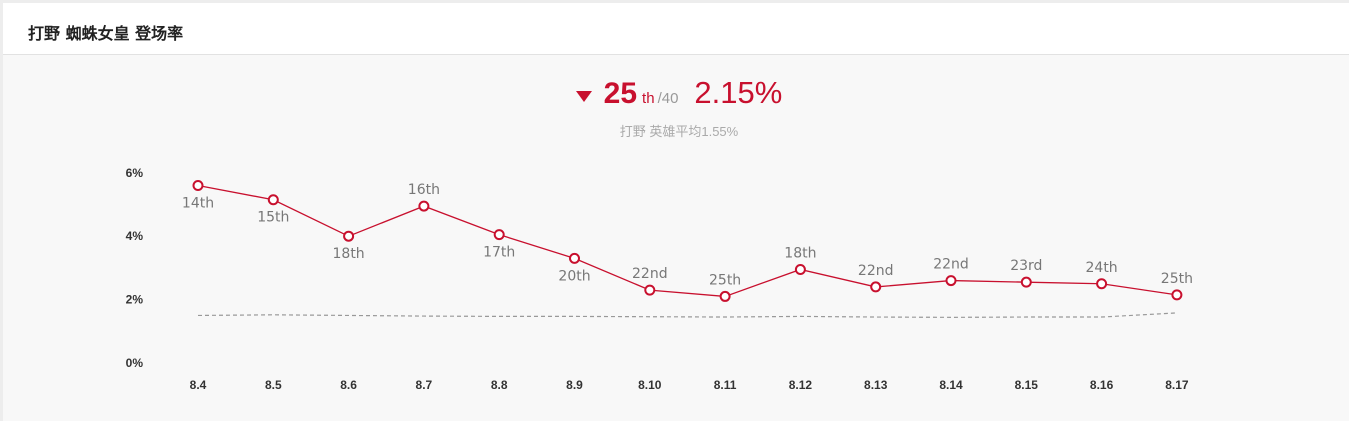  What do you see at coordinates (676, 29) in the screenshot?
I see `card-header: 打野 蜘蛛女皇 登场率` at bounding box center [676, 29].